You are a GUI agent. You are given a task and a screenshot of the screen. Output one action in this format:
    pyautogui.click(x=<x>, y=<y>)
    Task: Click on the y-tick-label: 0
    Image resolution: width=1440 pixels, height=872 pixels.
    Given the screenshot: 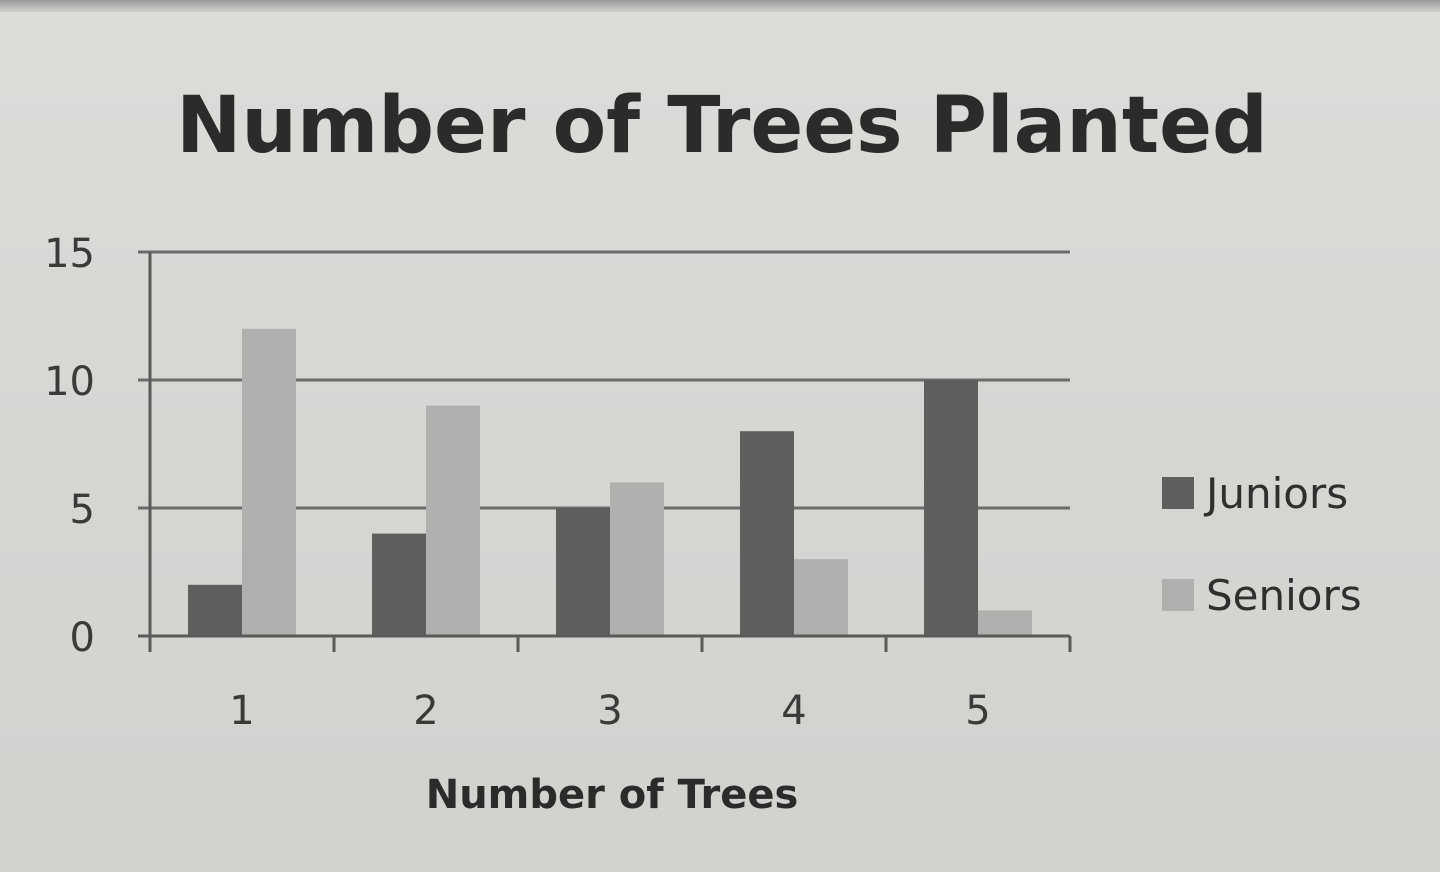 What is the action you would take?
    pyautogui.click(x=82, y=638)
    